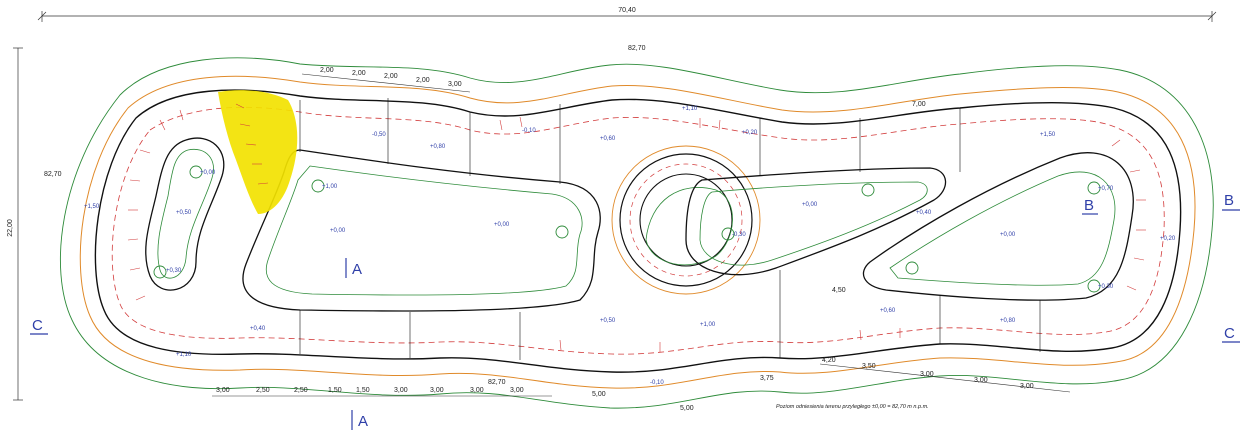  What do you see at coordinates (252, 144) in the screenshot?
I see `highlight-hatching` at bounding box center [252, 144].